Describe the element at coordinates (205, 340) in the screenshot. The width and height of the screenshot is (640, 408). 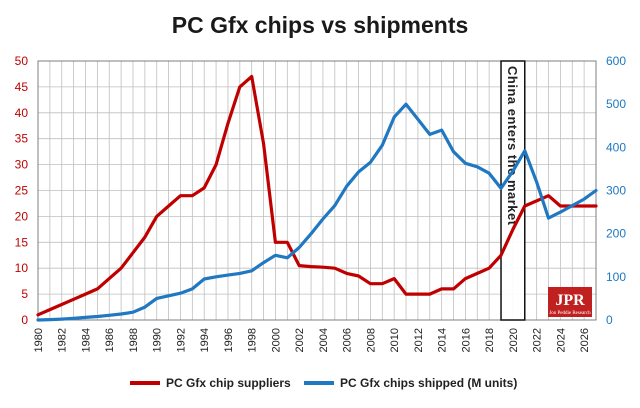
I see `x-tick-label: 1994` at that location.